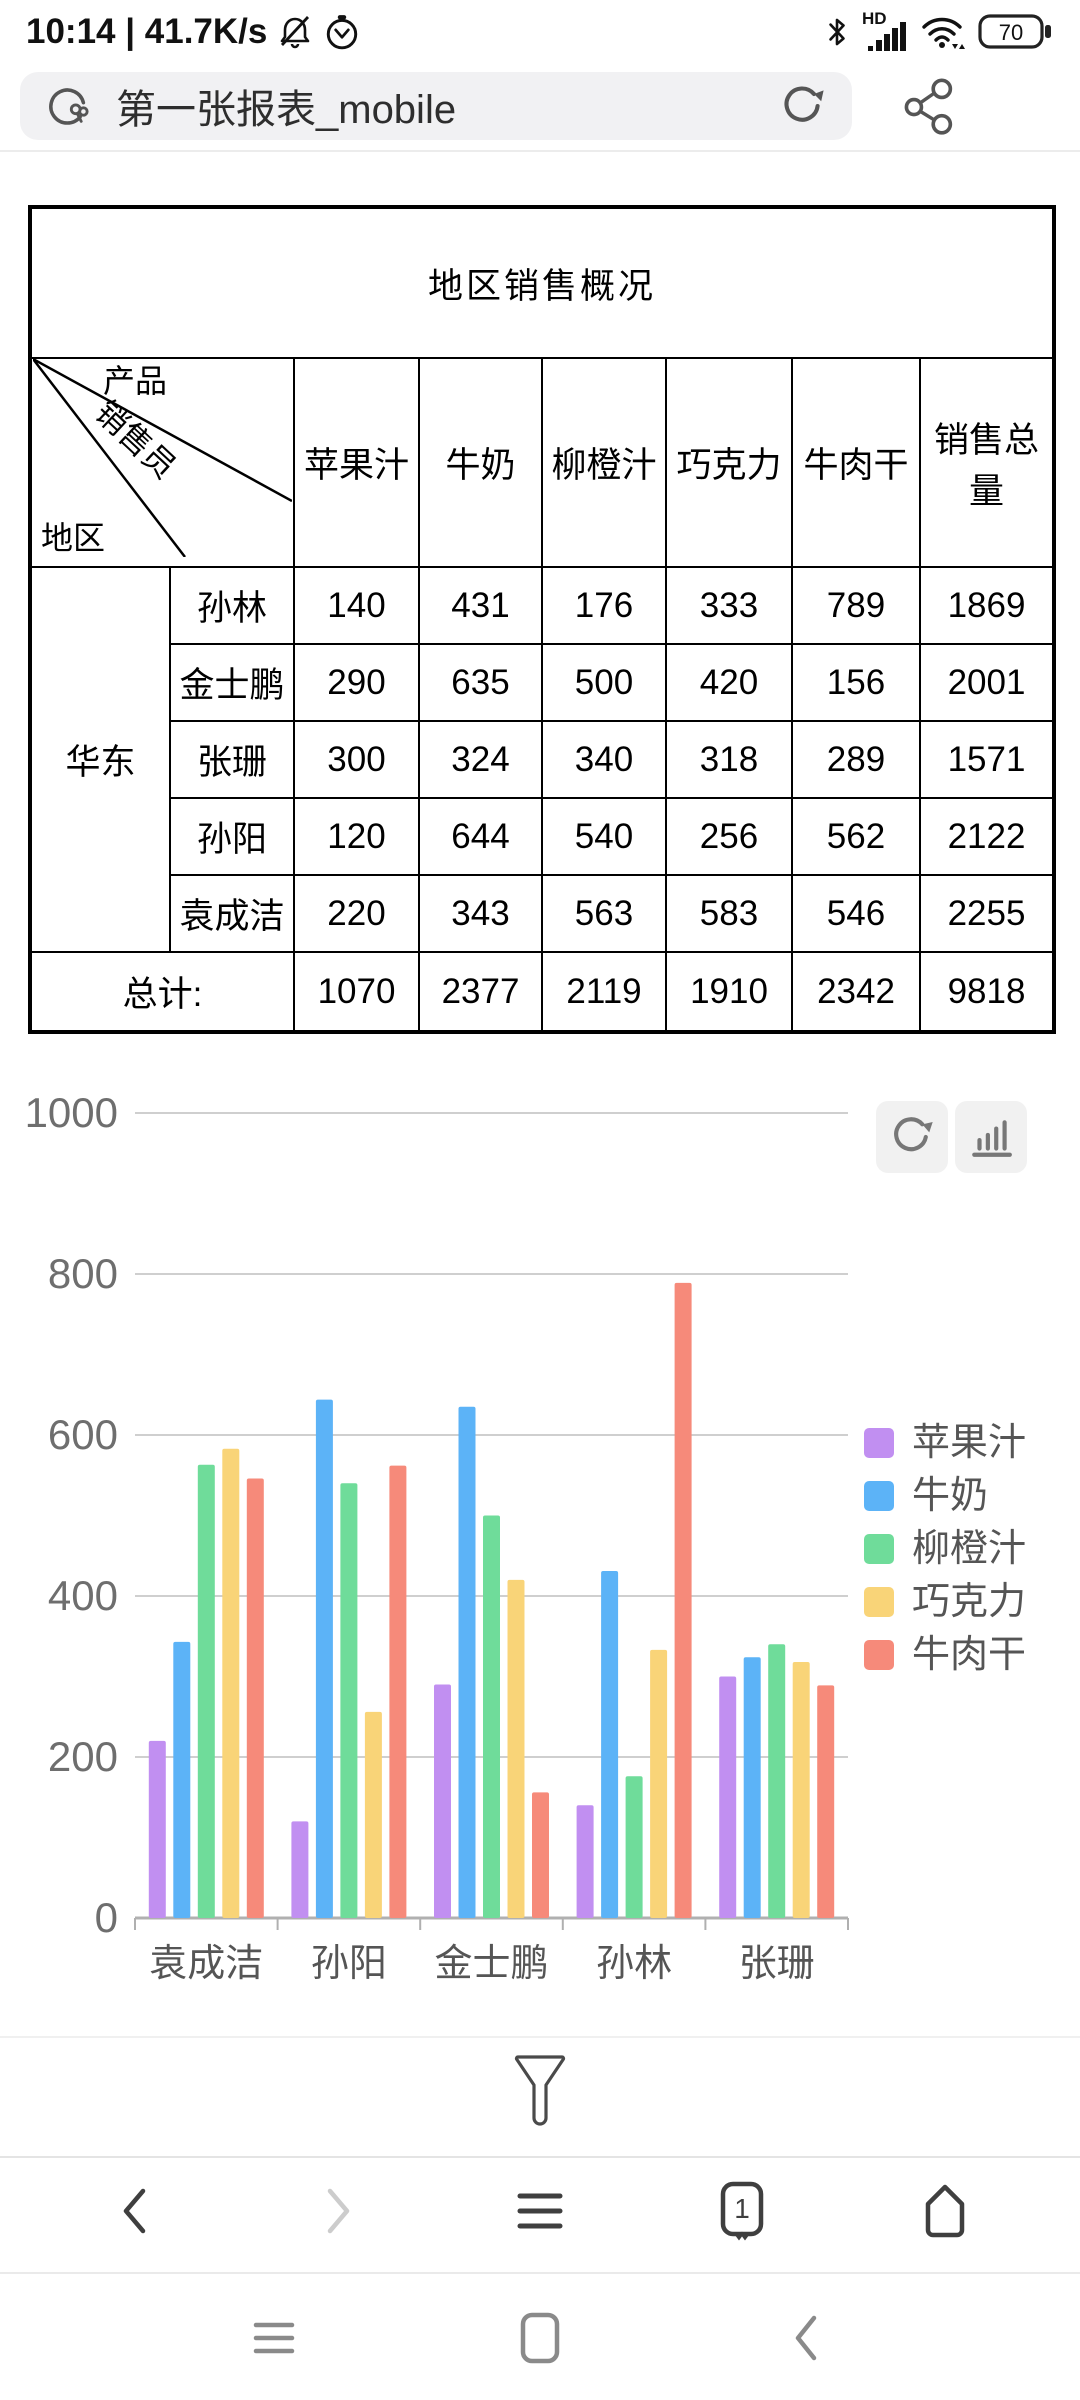 Image resolution: width=1080 pixels, height=2400 pixels. What do you see at coordinates (729, 913) in the screenshot?
I see `value-cell: 583` at bounding box center [729, 913].